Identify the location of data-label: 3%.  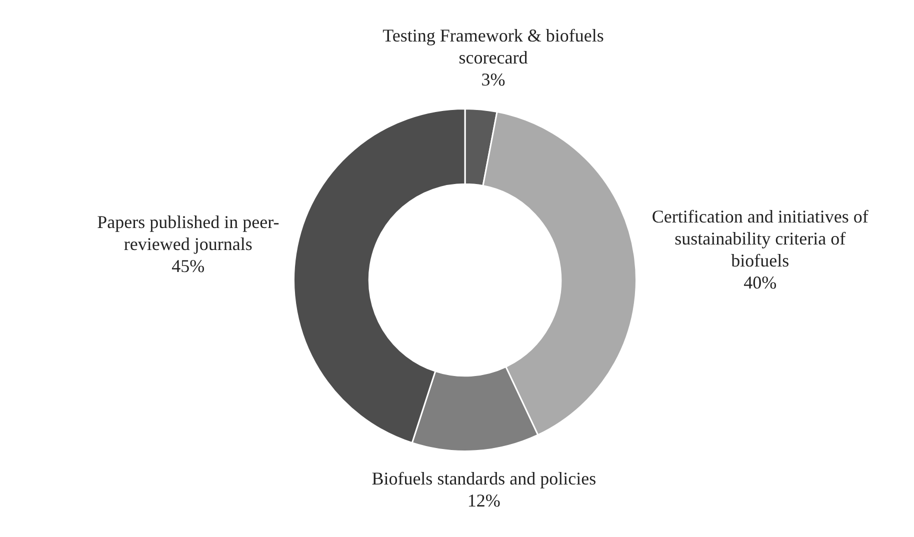
(493, 79).